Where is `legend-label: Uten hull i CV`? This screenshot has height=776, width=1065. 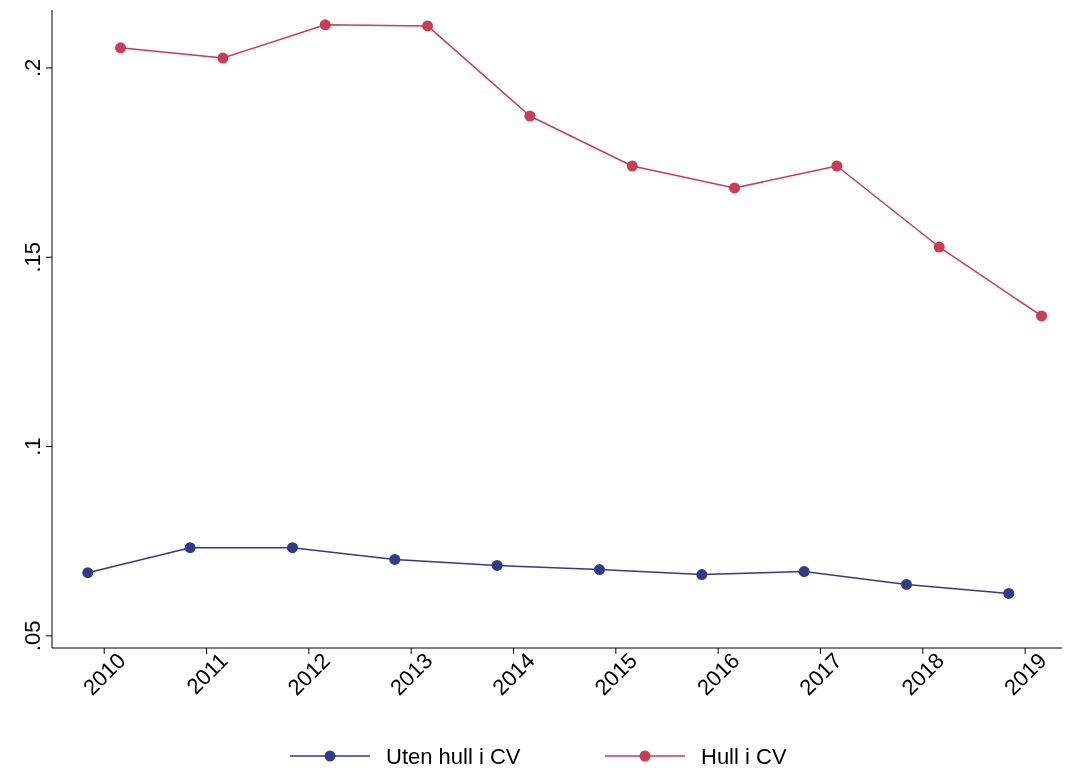 legend-label: Uten hull i CV is located at coordinates (453, 756).